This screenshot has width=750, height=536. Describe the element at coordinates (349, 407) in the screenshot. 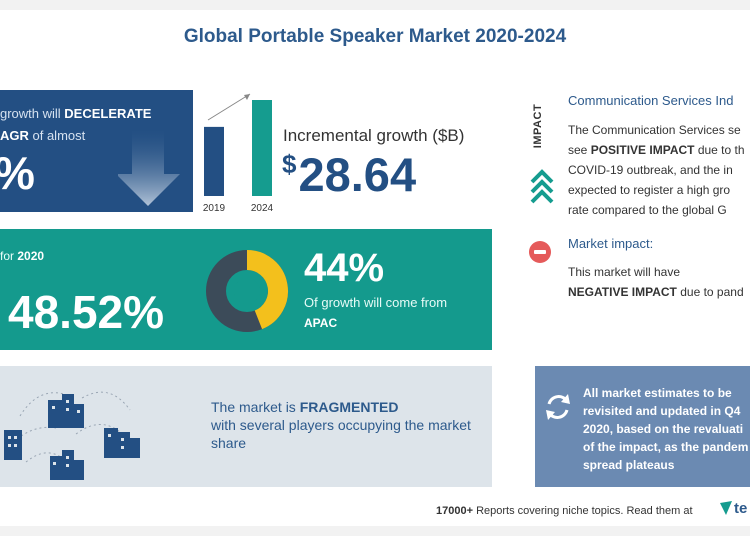

I see `fragmented-keyword: FRAGMENTED` at that location.